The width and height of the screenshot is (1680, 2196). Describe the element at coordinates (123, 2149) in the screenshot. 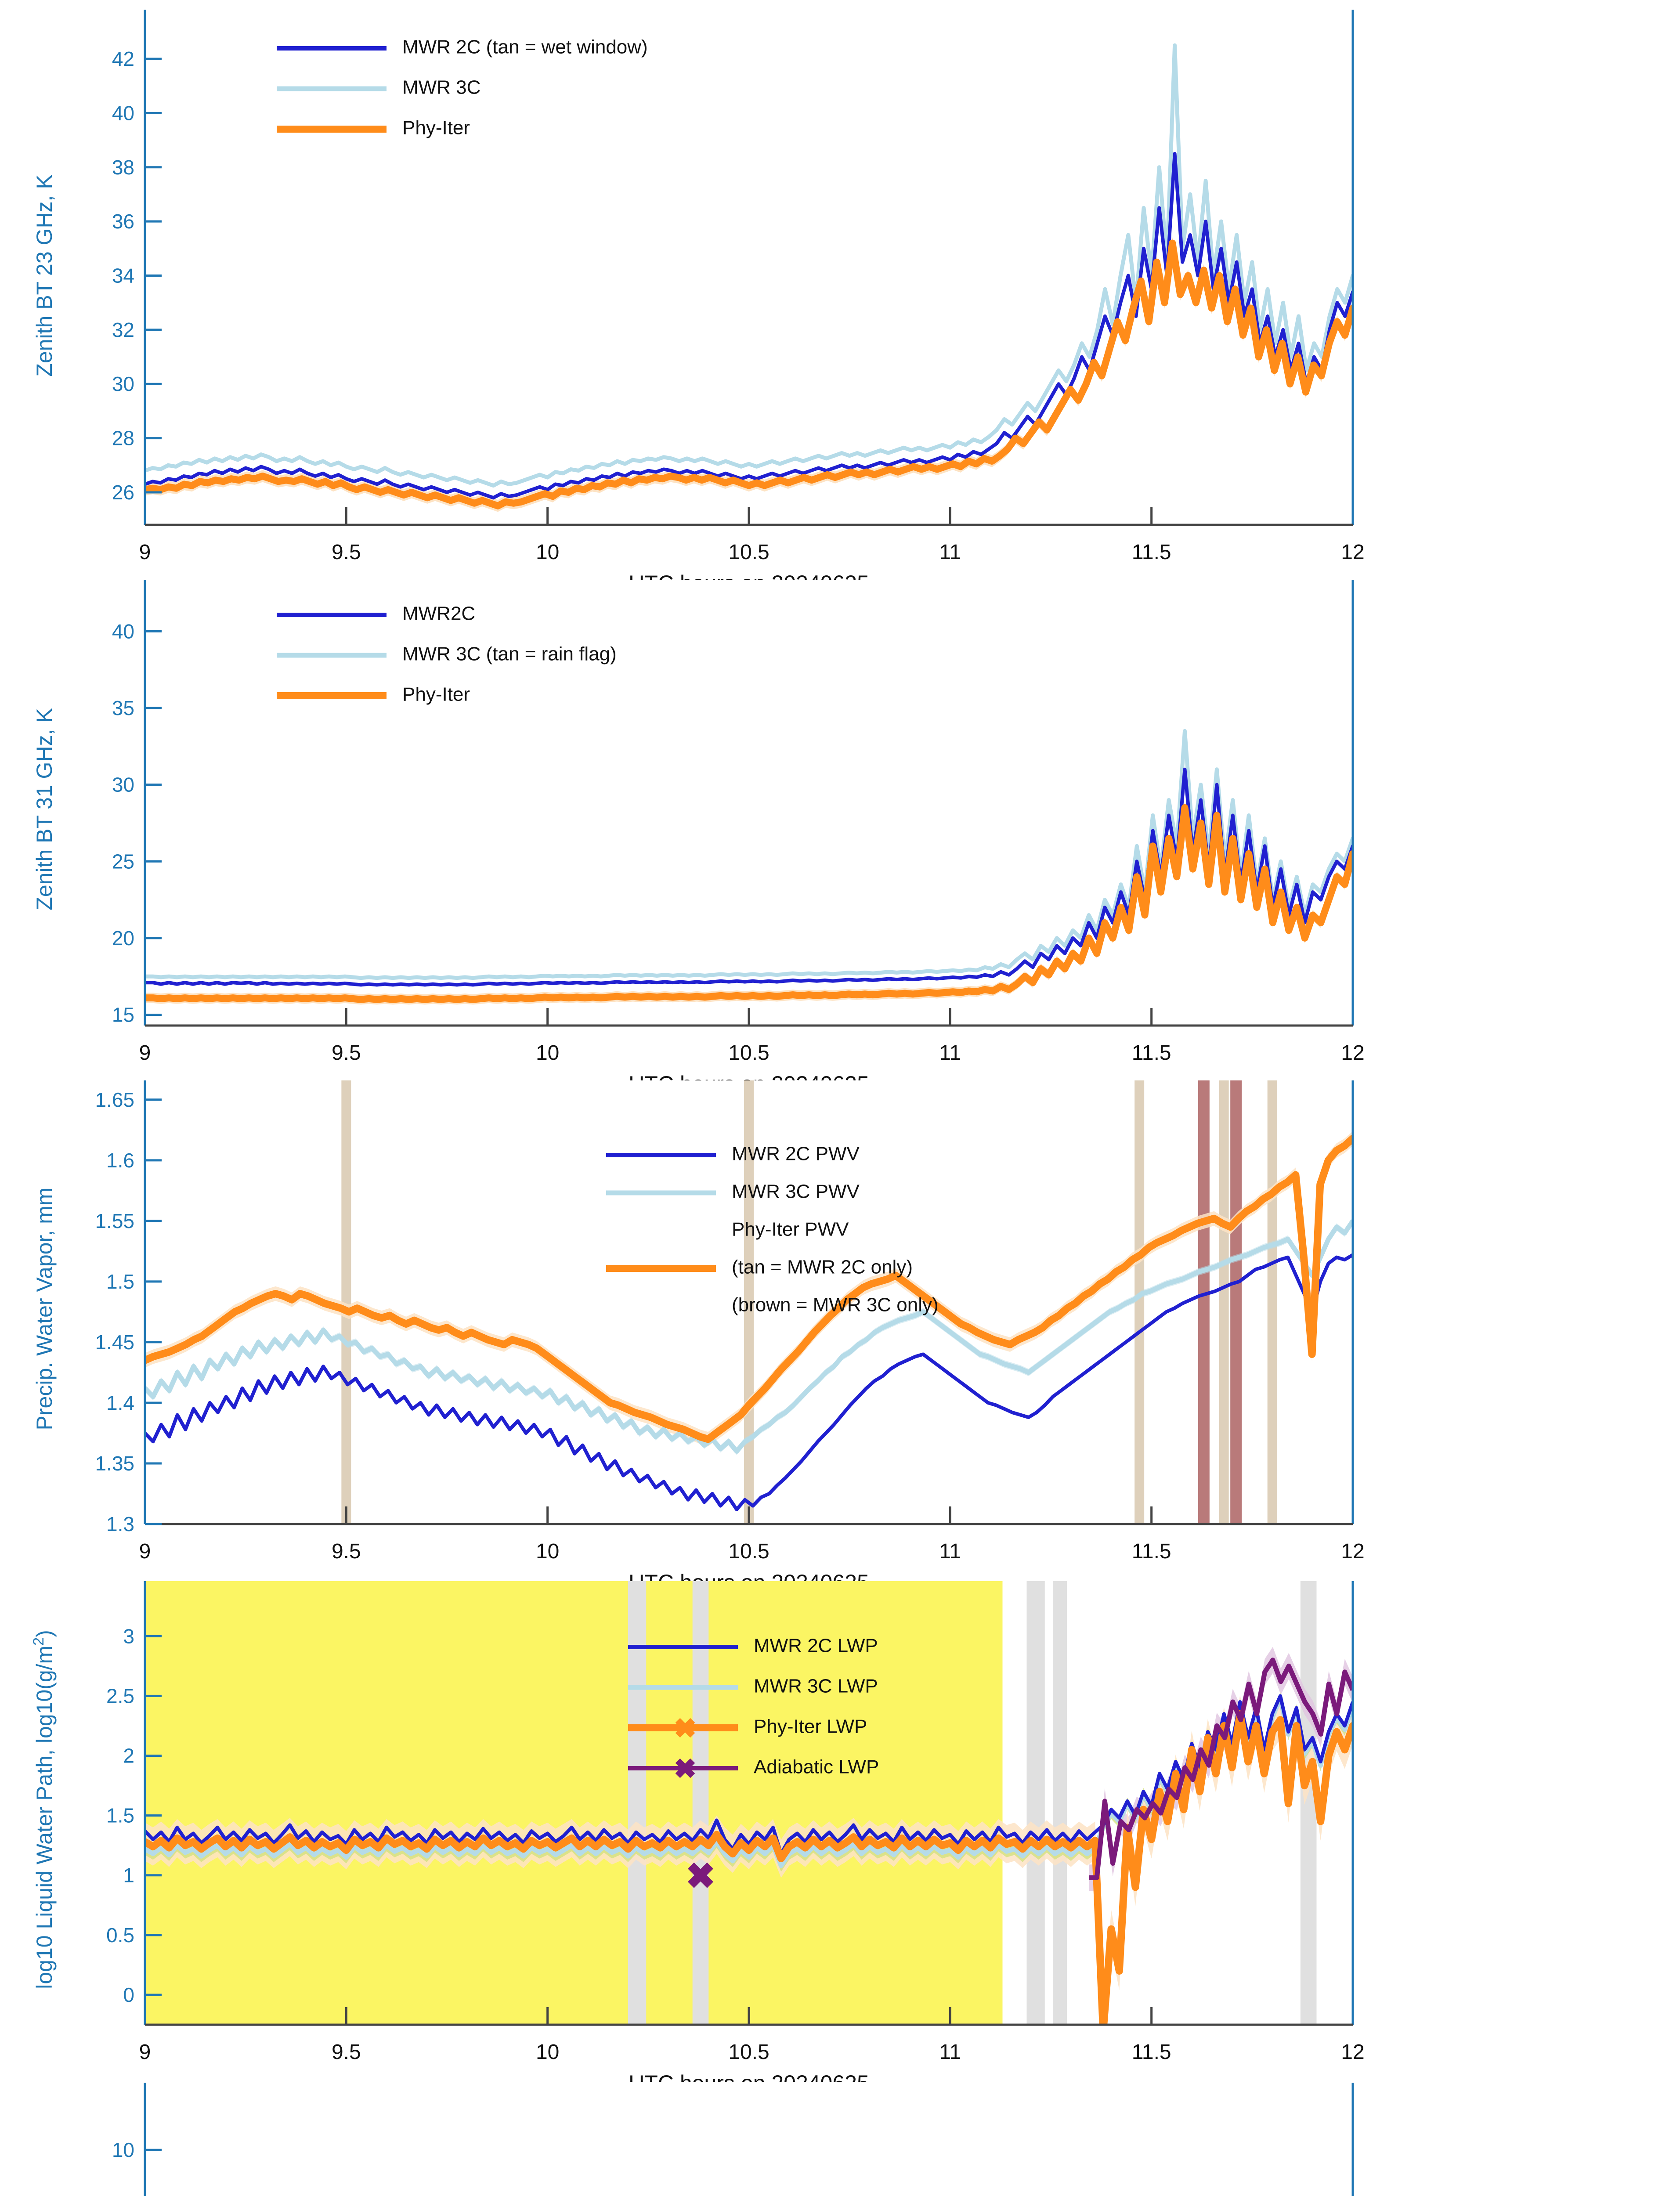

I see `y-tick-label: 10` at that location.